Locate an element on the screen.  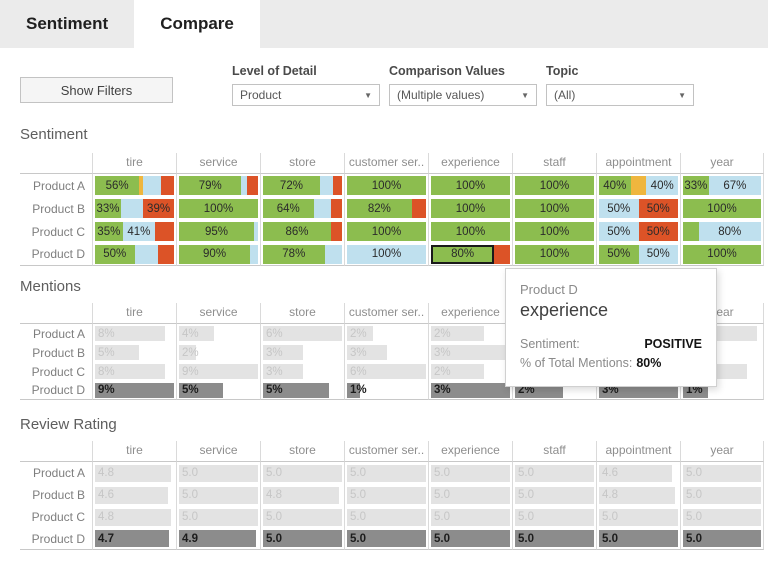
tab-sentiment: Sentiment is located at coordinates (67, 23).